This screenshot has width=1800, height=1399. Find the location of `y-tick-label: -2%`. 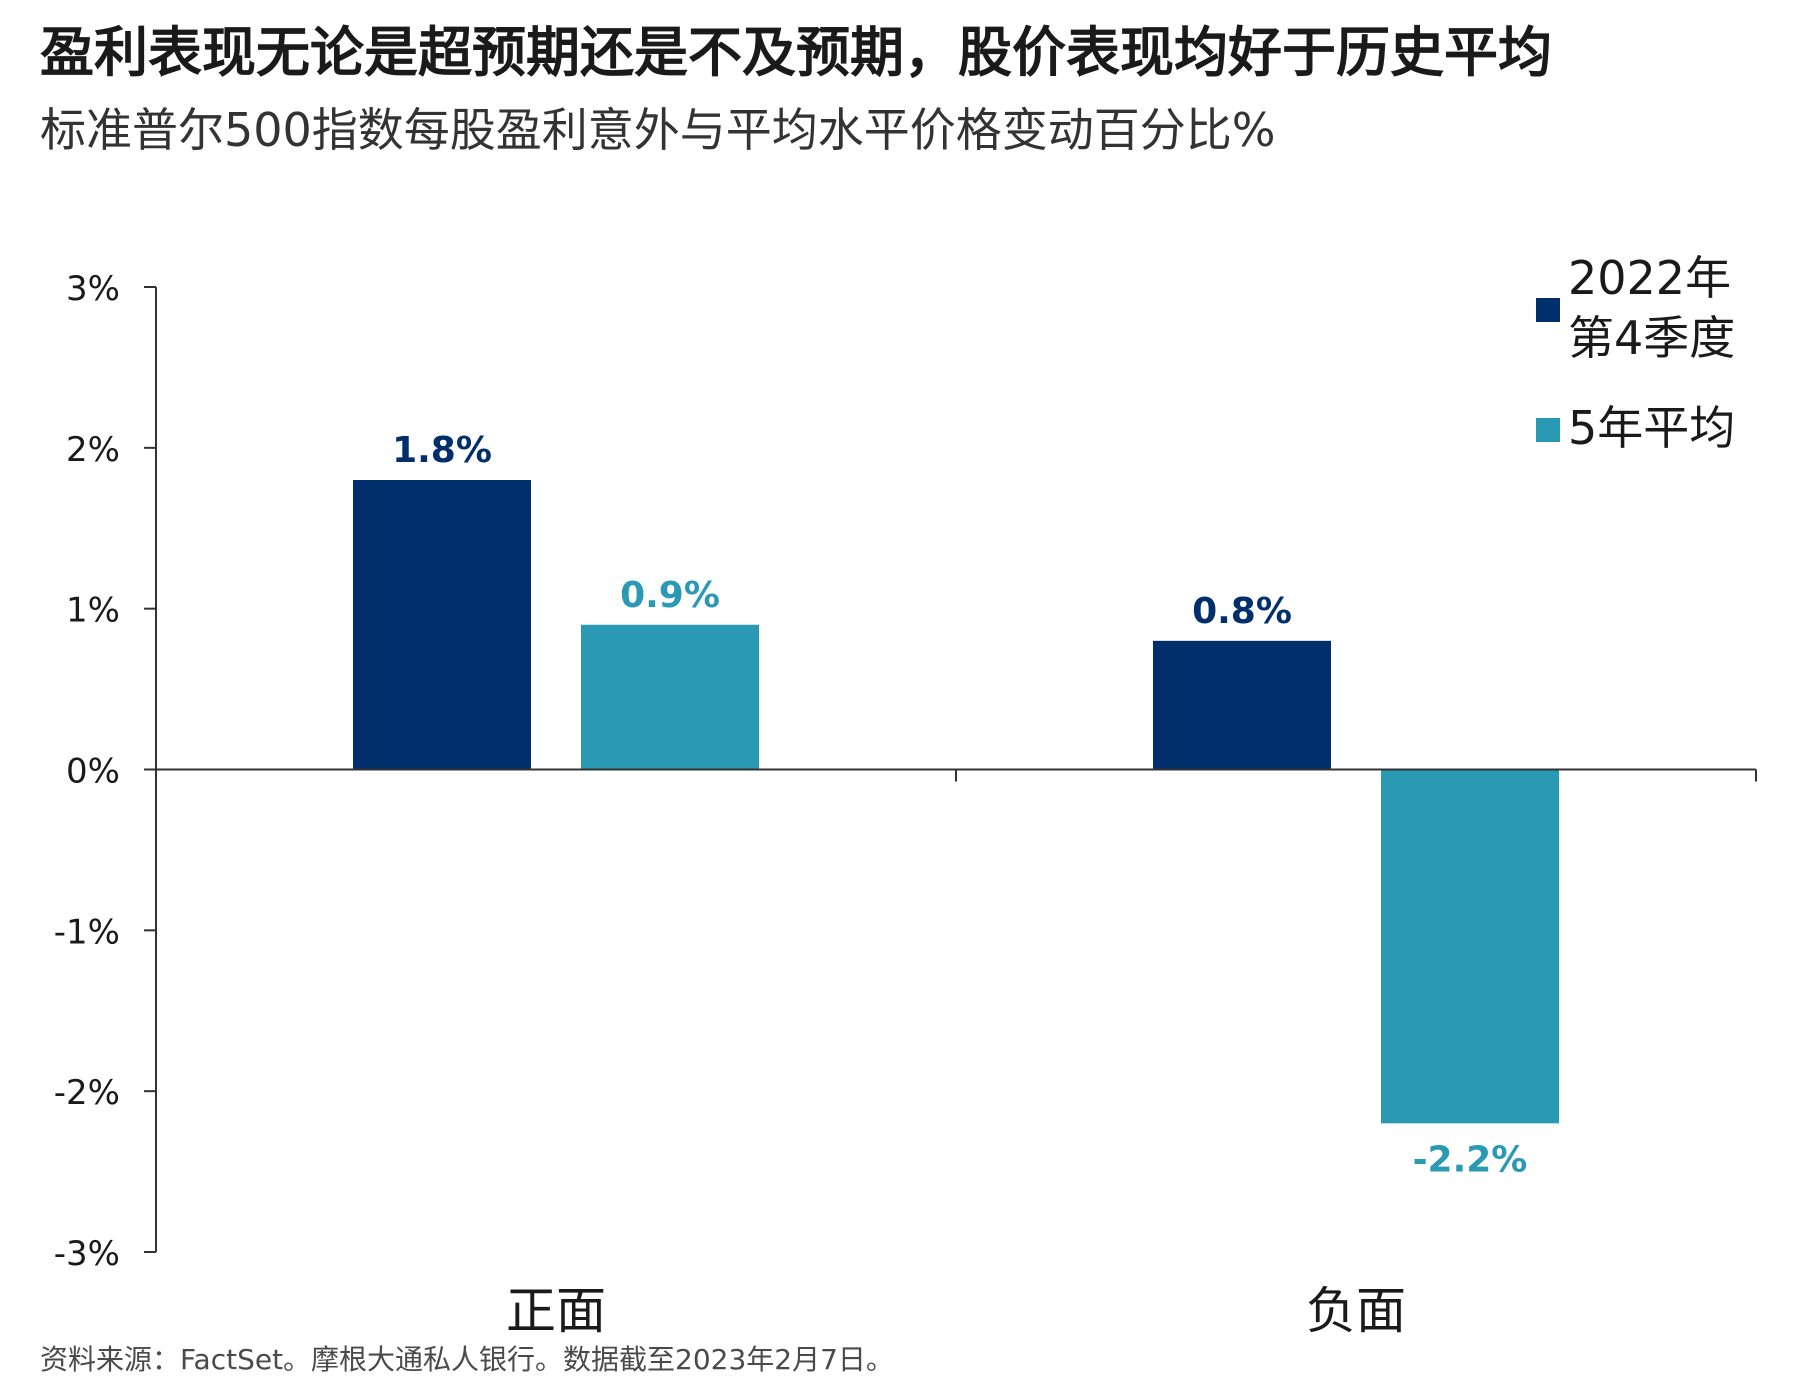

y-tick-label: -2% is located at coordinates (87, 1093).